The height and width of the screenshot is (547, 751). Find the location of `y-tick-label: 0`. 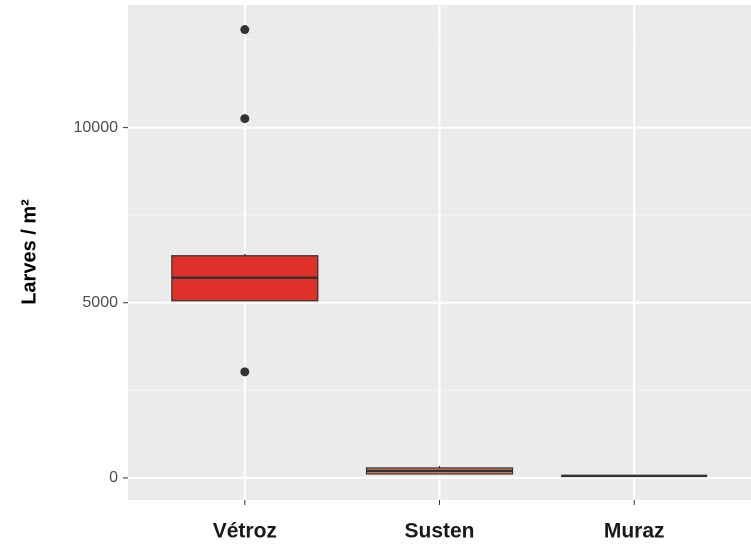

y-tick-label: 0 is located at coordinates (113, 477).